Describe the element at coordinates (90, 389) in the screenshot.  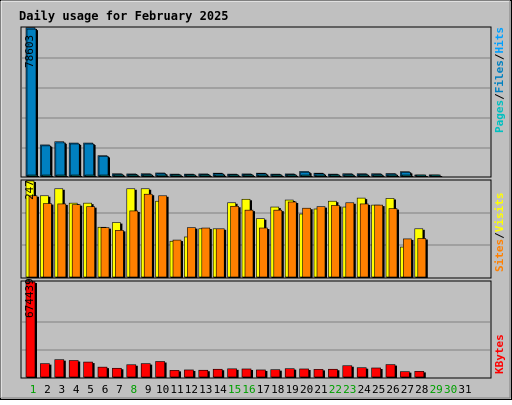
I see `x-tick-5: 5` at that location.